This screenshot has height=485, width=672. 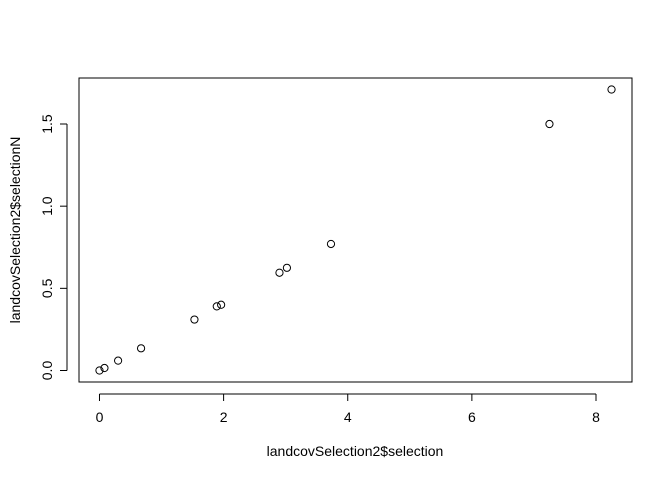 I want to click on x-tick-label: 0, so click(x=100, y=417).